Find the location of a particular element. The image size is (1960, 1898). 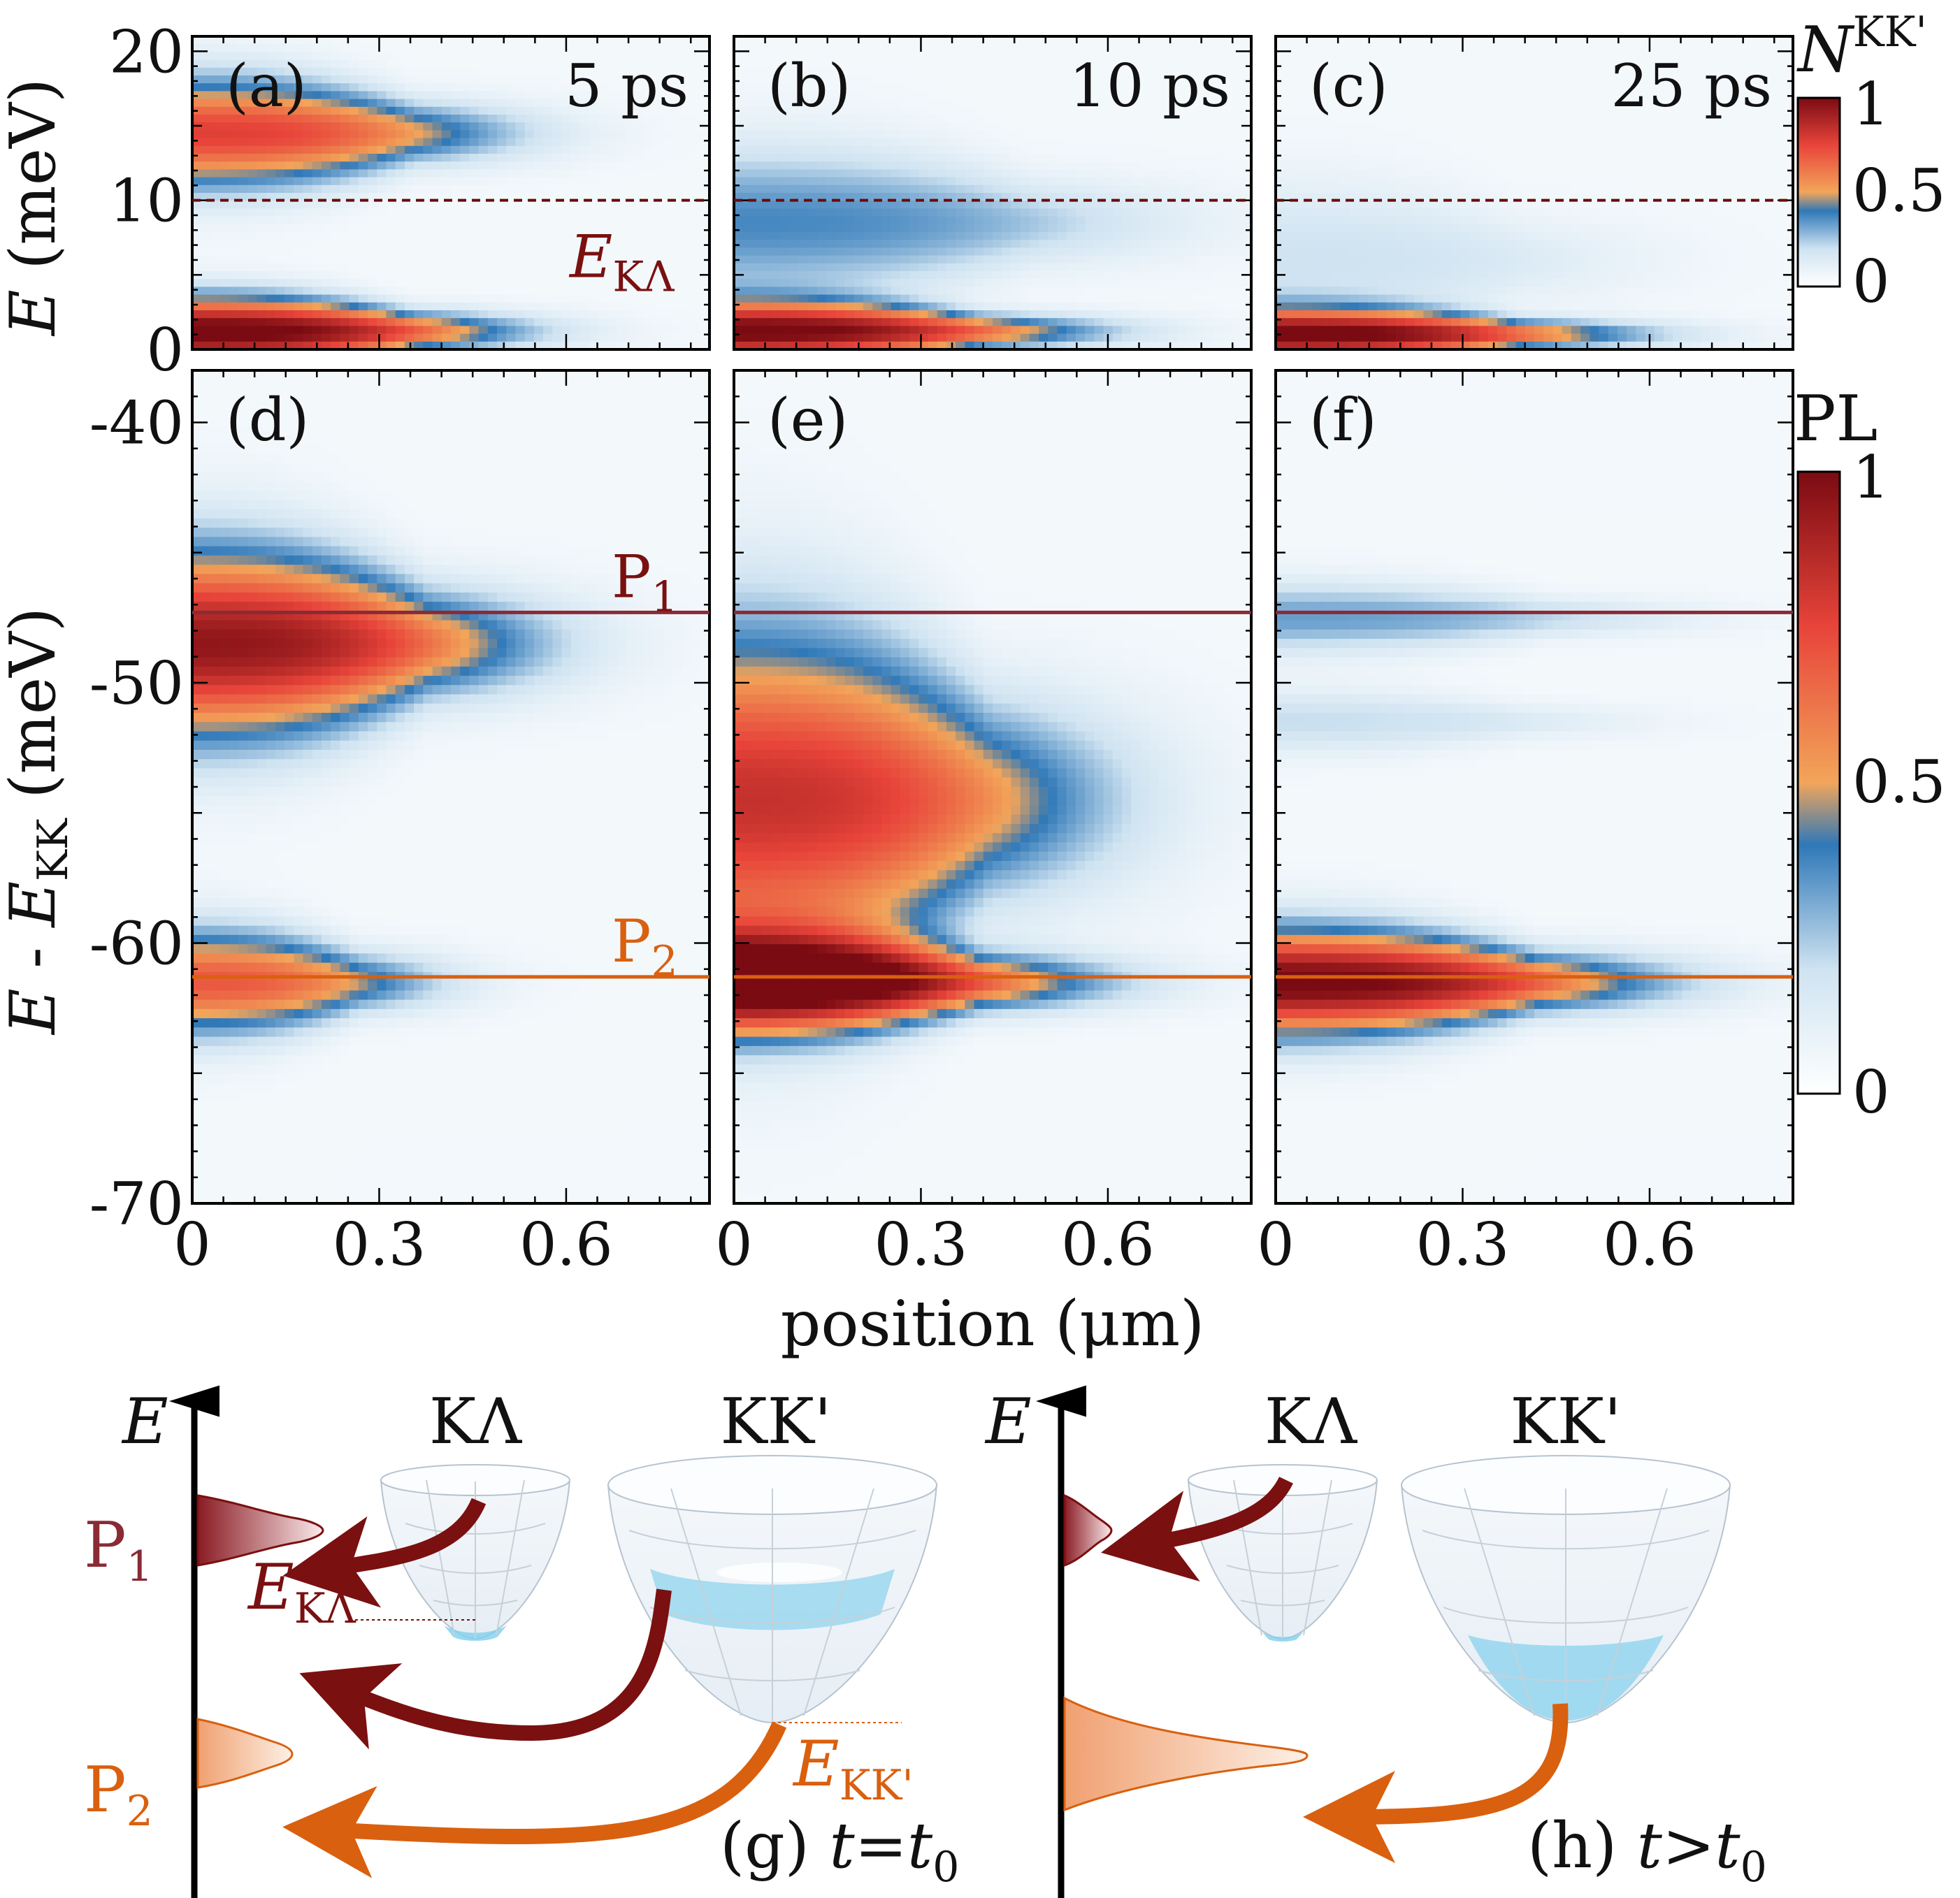

p2-line-label: P2 is located at coordinates (645, 946).